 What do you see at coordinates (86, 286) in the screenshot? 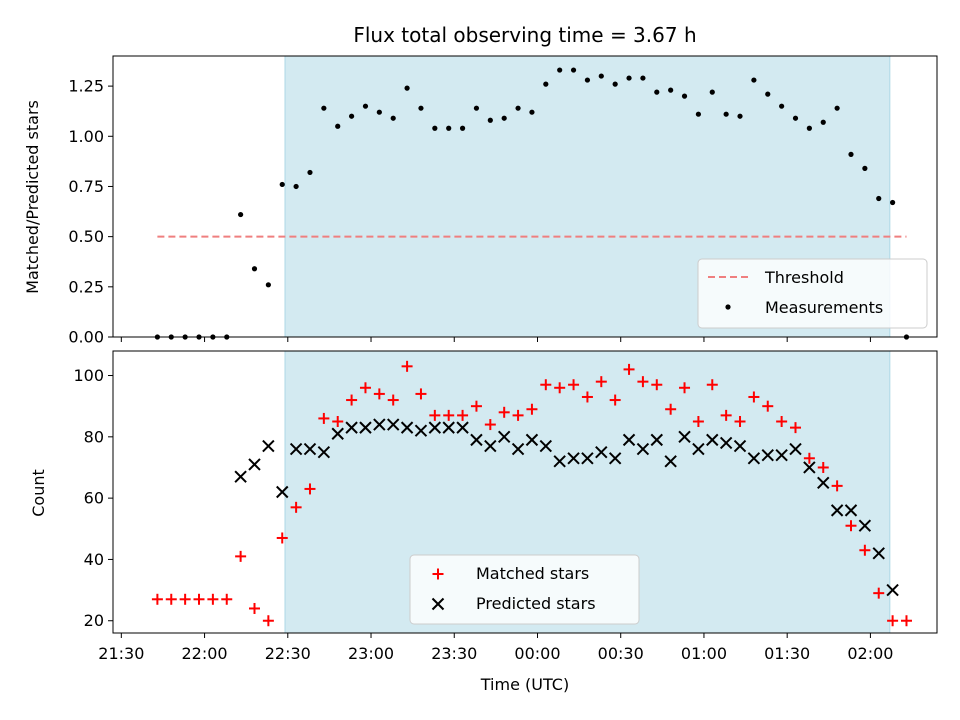
I see `top-y-tick-label: 0.25` at bounding box center [86, 286].